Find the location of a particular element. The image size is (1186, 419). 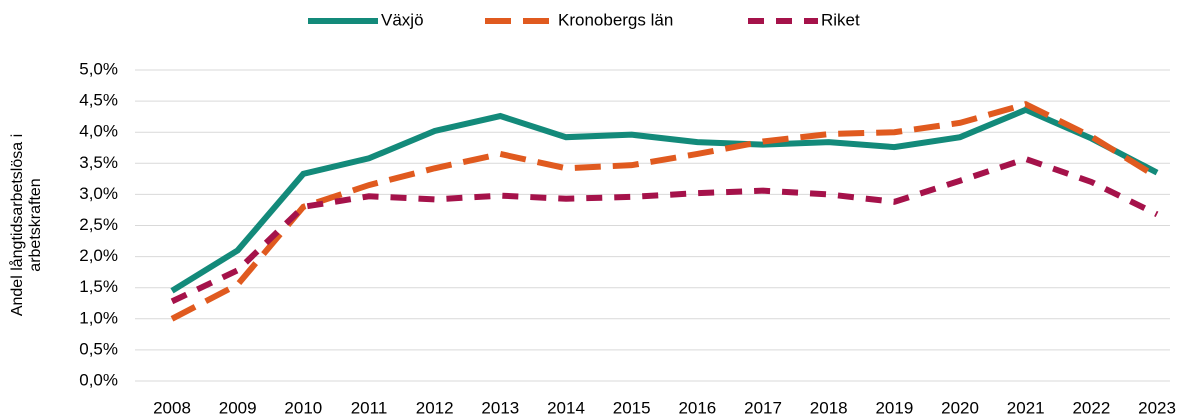

legend-label: Växjö is located at coordinates (402, 19).